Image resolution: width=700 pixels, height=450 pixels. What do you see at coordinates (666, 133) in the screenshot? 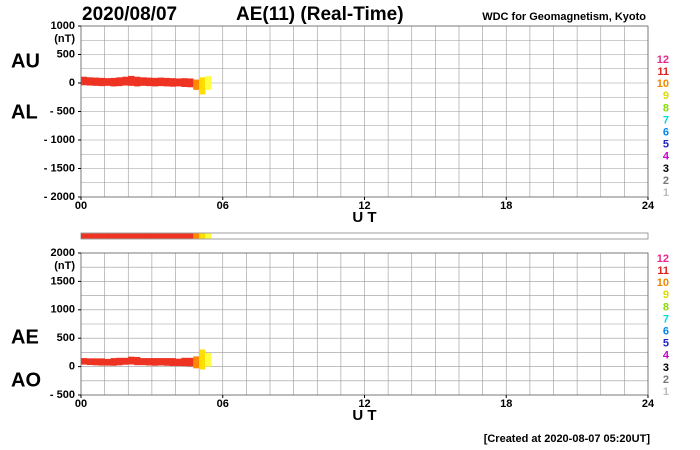
I see `station-legend-label: 6` at bounding box center [666, 133].